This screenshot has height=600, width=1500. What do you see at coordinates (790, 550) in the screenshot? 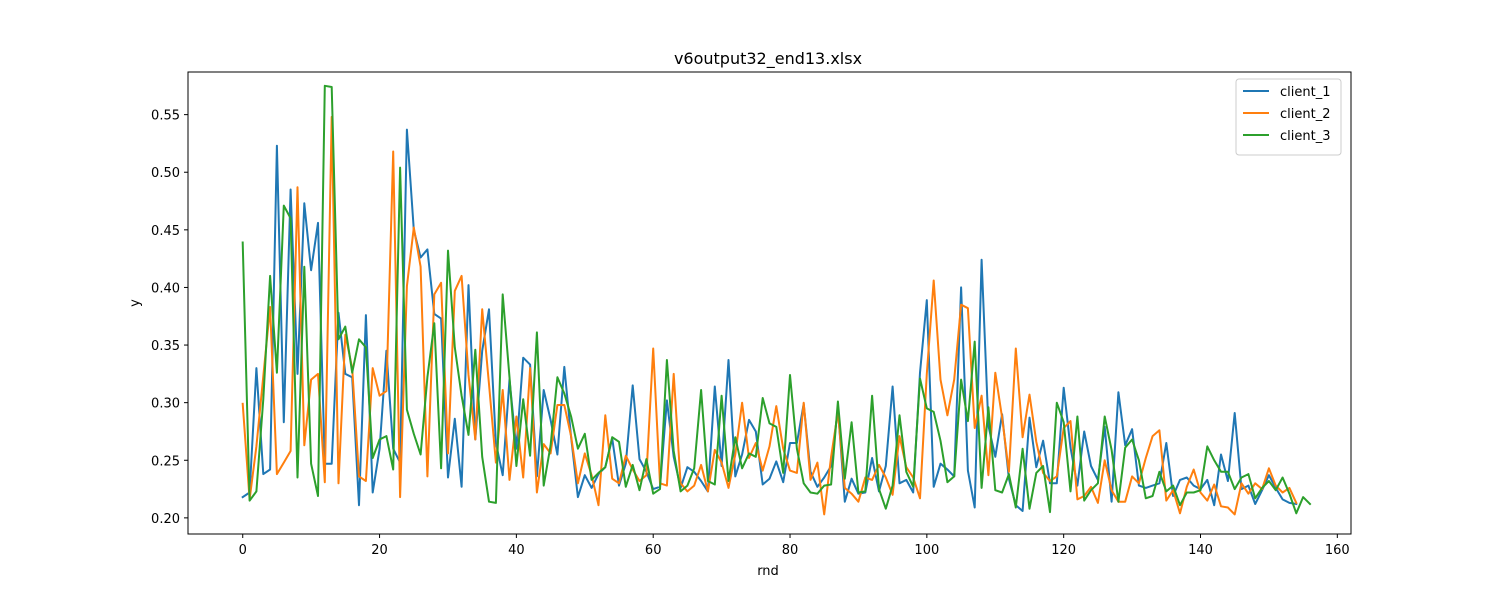
I see `x-tick-label: 80` at bounding box center [790, 550].